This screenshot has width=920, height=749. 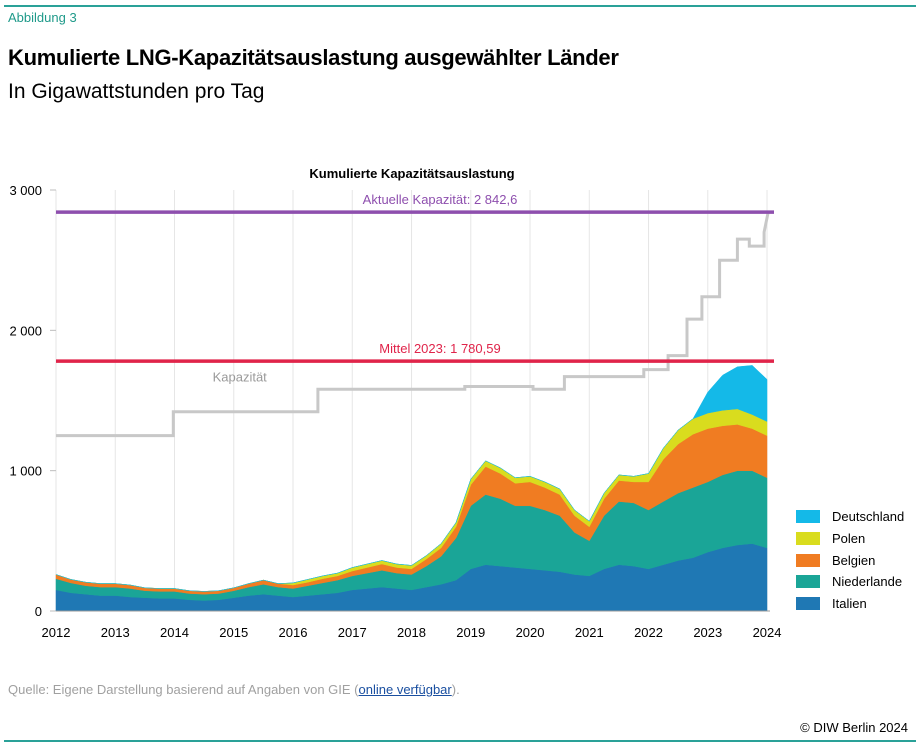 I want to click on x-tick-label: 2013, so click(x=115, y=632).